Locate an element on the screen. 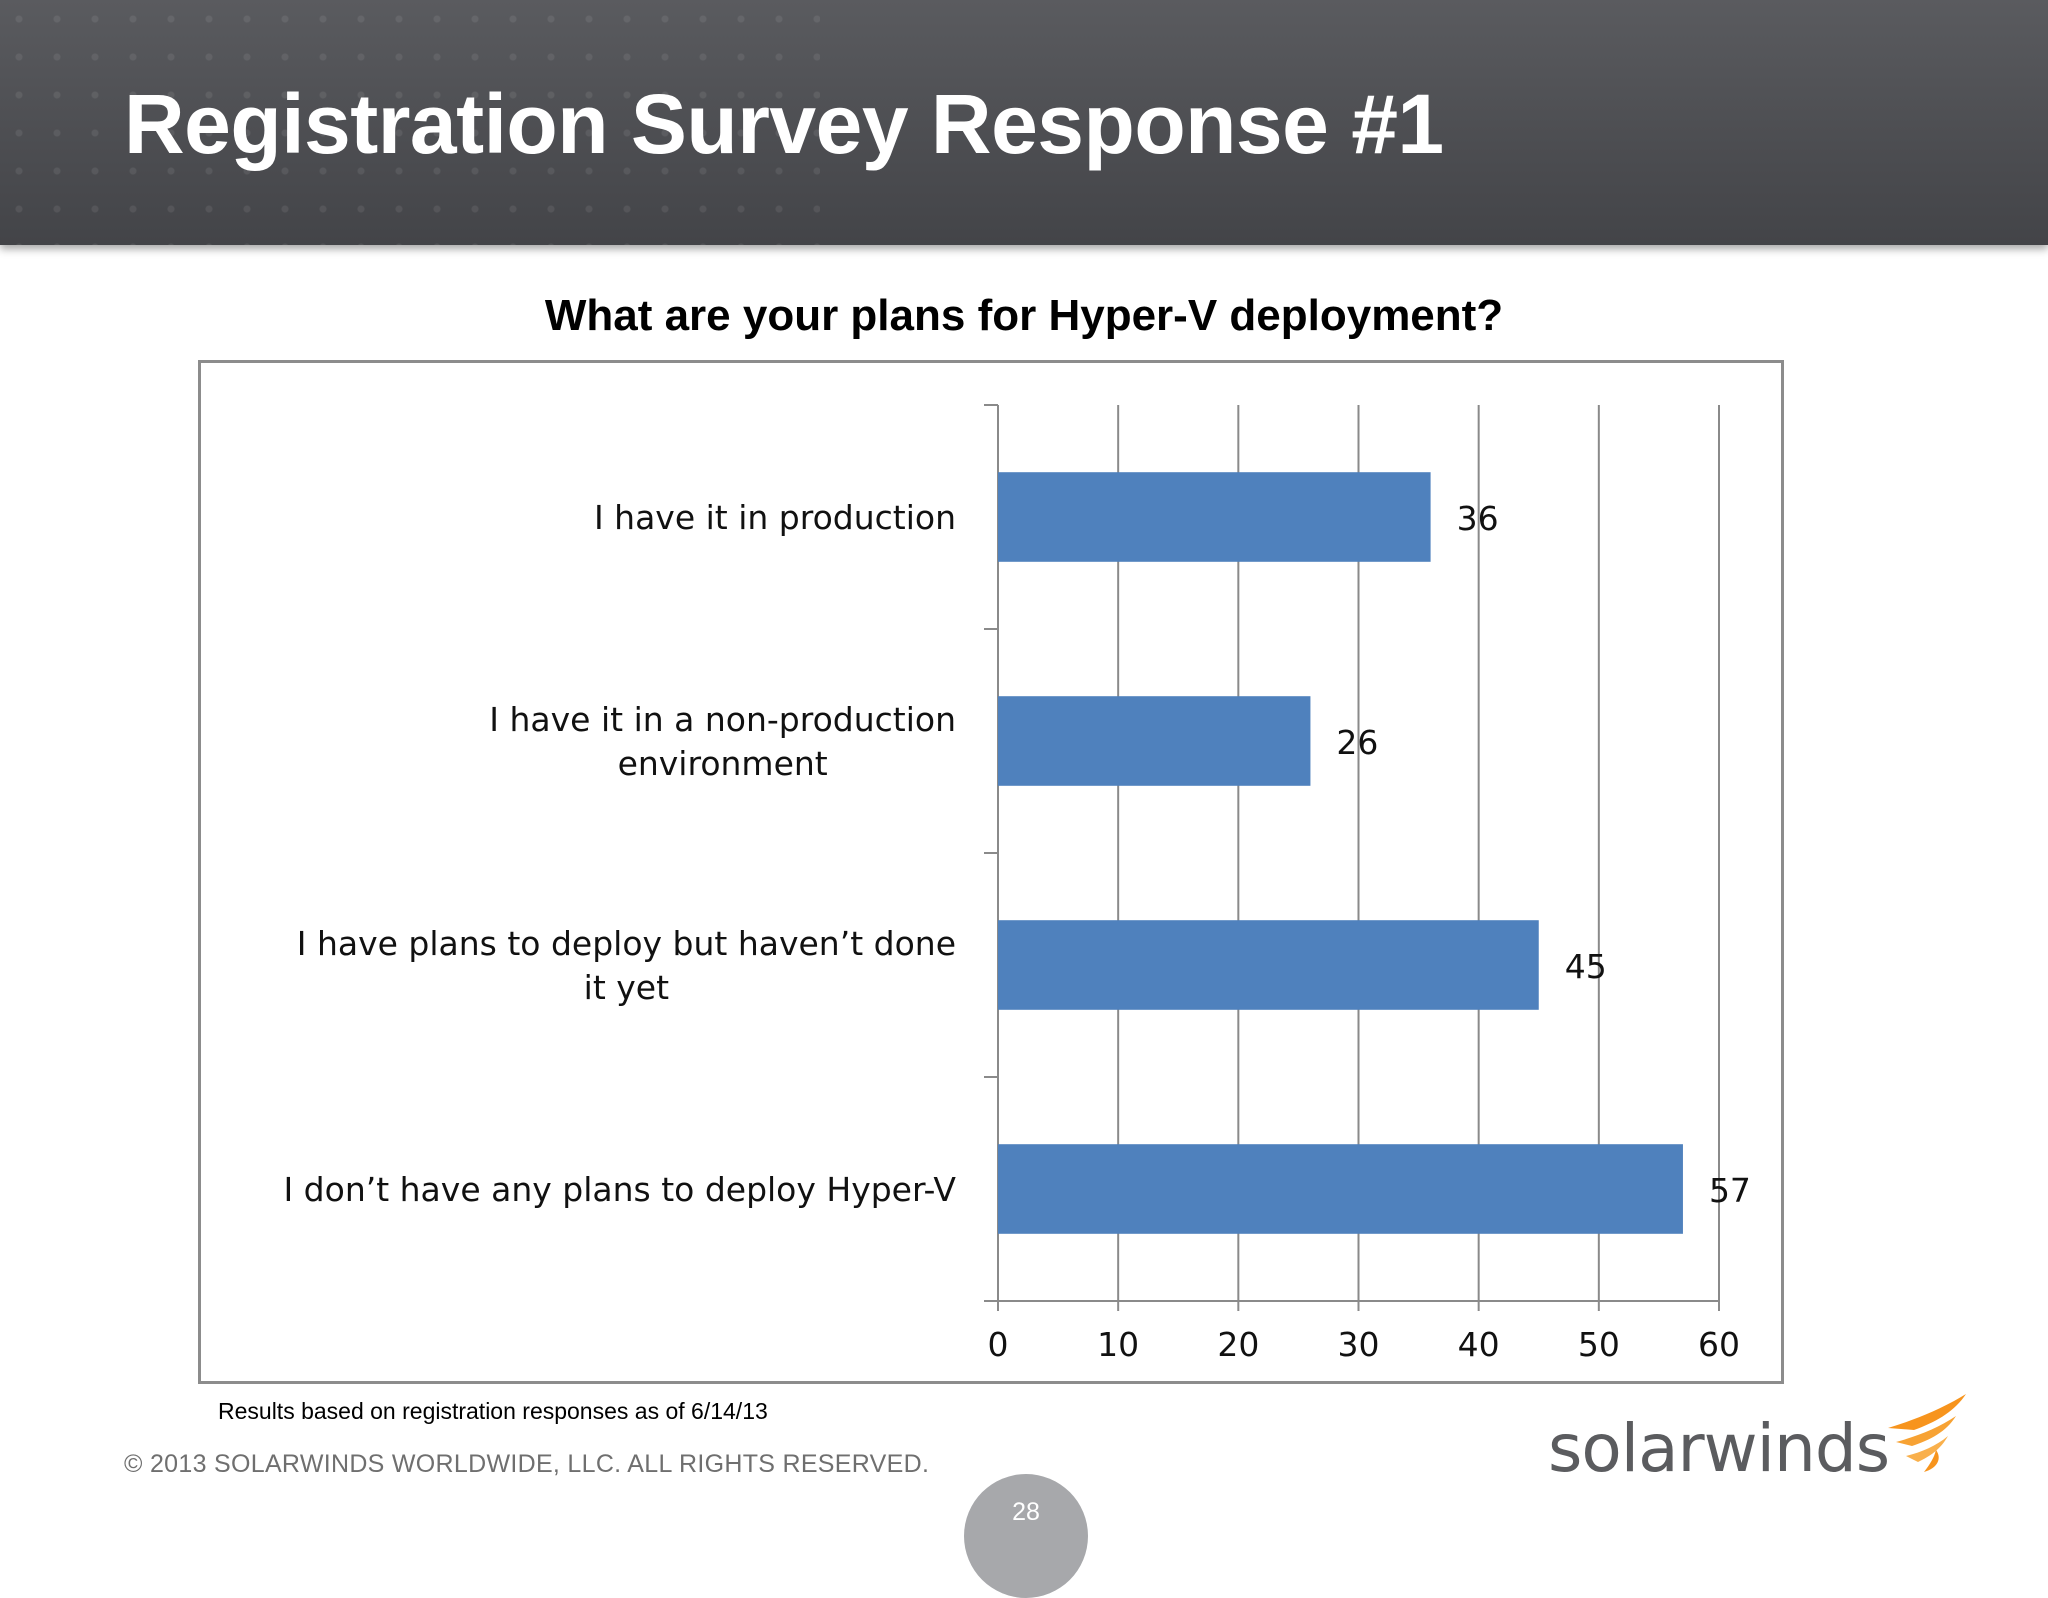  page-number: 28 is located at coordinates (1026, 1536).